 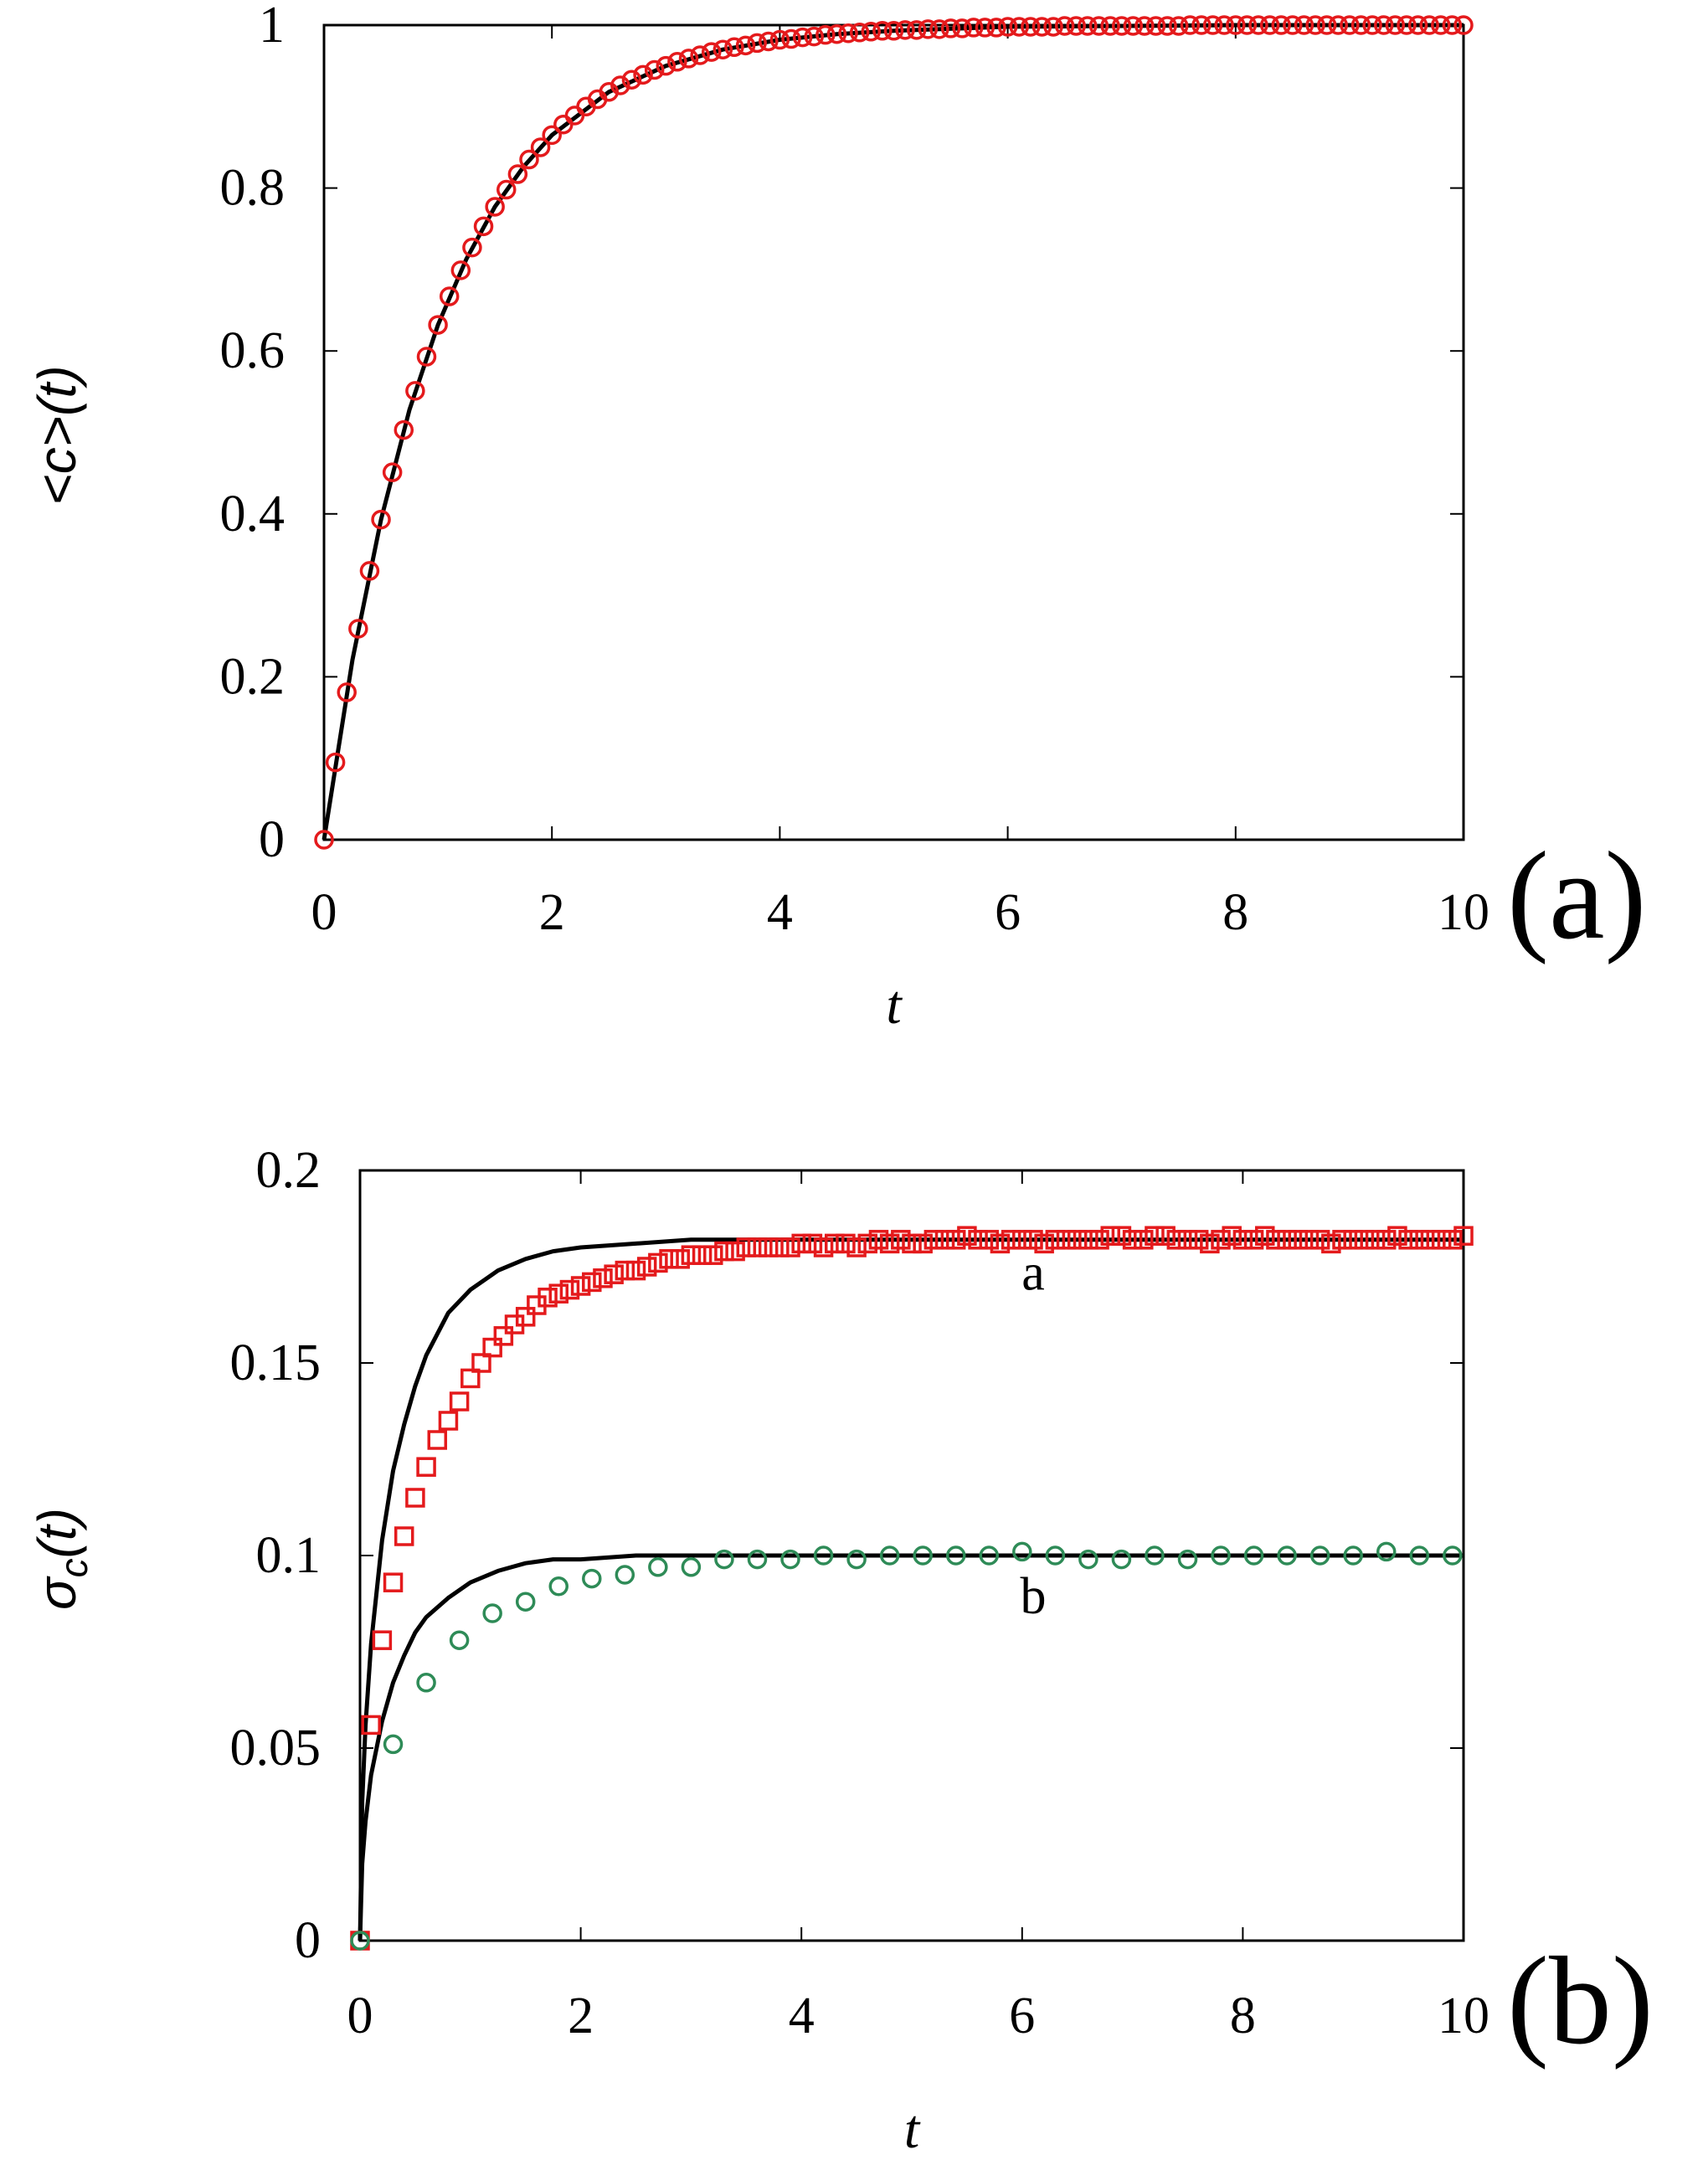 What do you see at coordinates (272, 27) in the screenshot?
I see `y-tick-label: 1` at bounding box center [272, 27].